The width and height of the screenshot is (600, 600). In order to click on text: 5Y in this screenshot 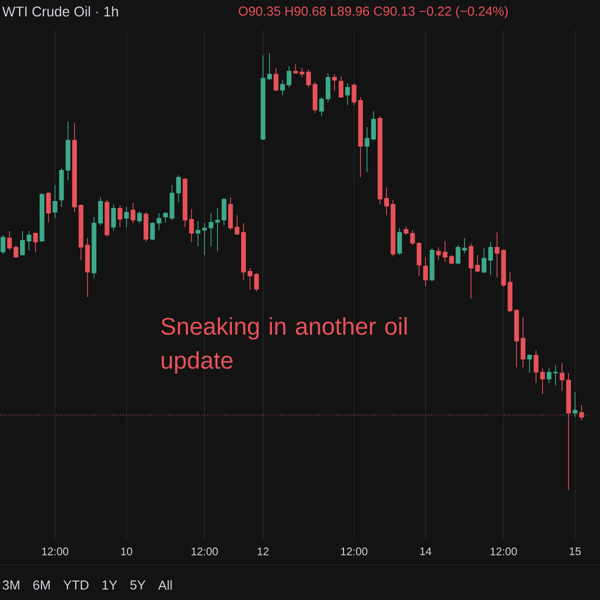, I will do `click(138, 585)`.